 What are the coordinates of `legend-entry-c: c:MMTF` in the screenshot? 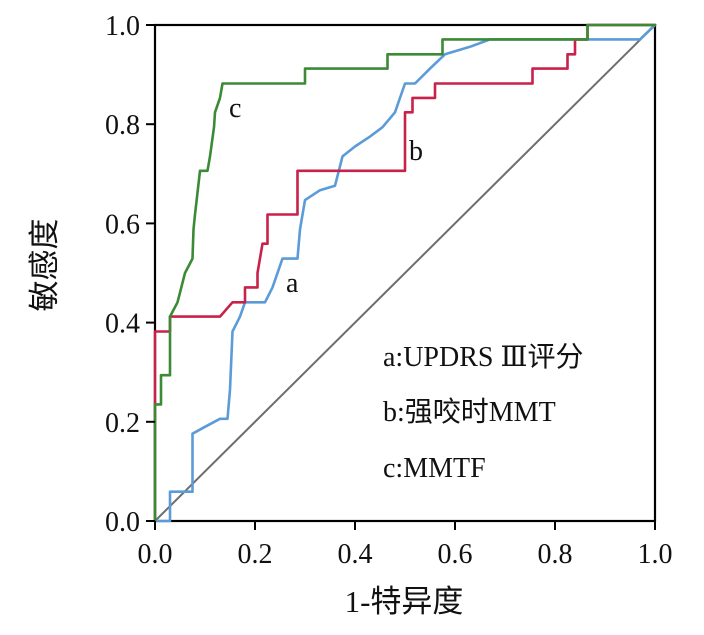 It's located at (434, 468).